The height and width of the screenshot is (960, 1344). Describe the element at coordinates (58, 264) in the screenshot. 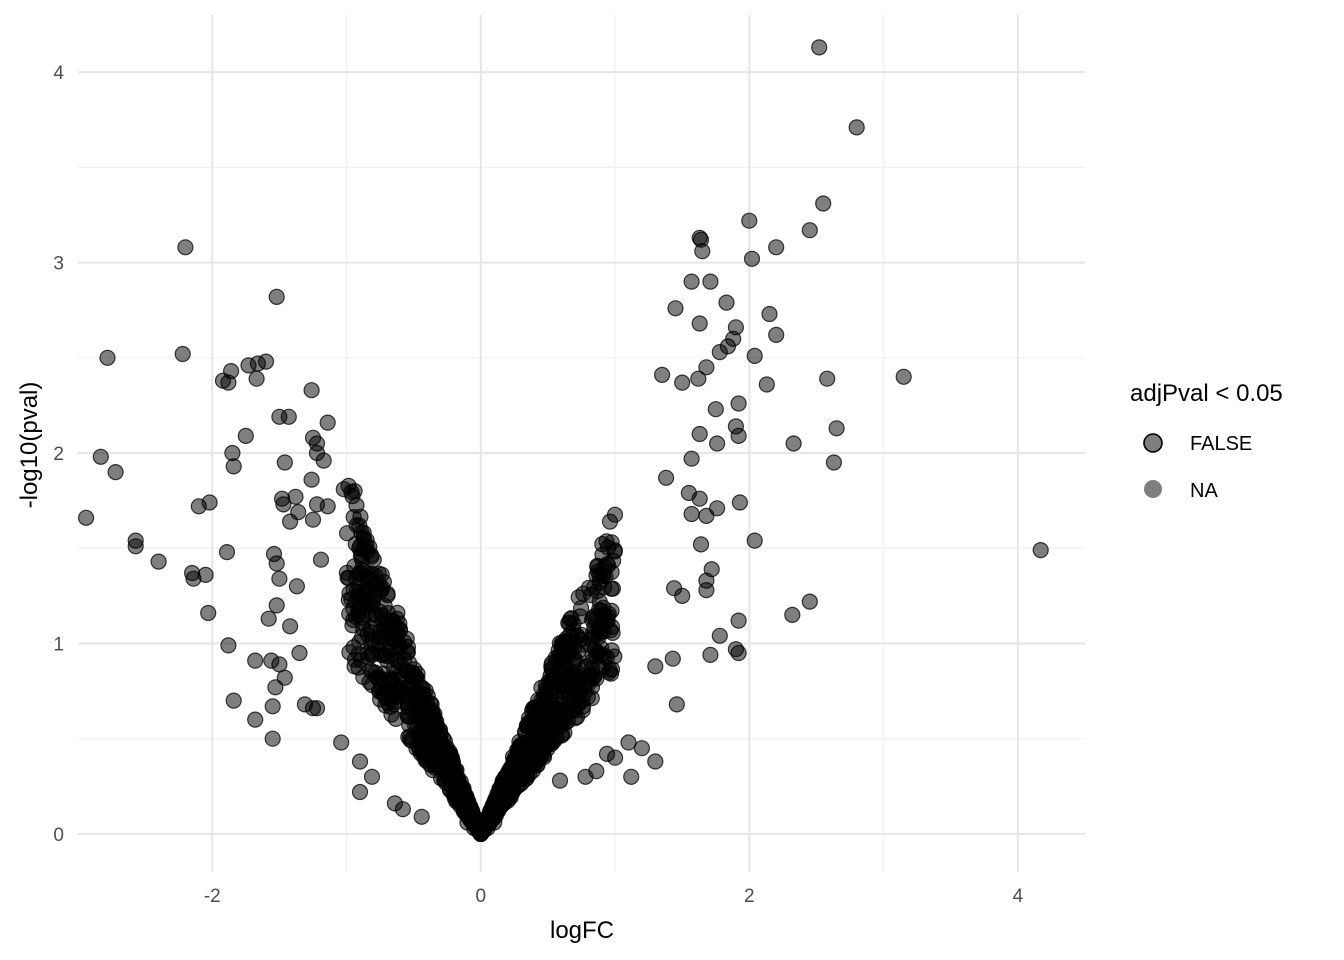

I see `y-tick-label: 3` at that location.